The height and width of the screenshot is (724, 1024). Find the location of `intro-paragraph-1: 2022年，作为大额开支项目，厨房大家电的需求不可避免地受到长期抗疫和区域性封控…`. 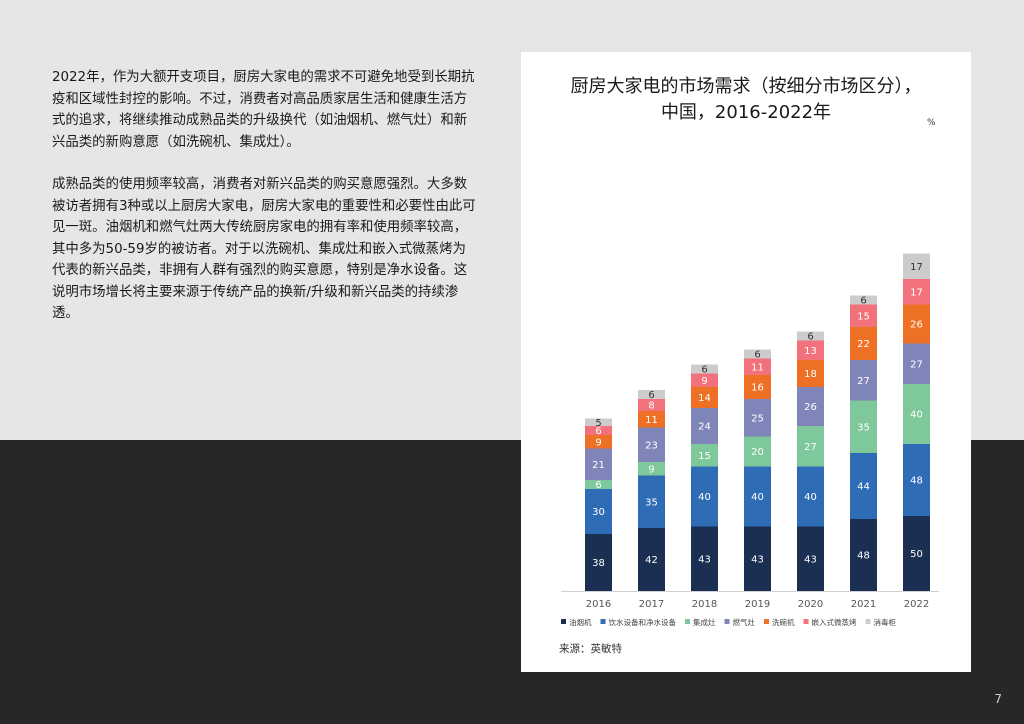

intro-paragraph-1: 2022年，作为大额开支项目，厨房大家电的需求不可避免地受到长期抗疫和区域性封控… is located at coordinates (263, 110).